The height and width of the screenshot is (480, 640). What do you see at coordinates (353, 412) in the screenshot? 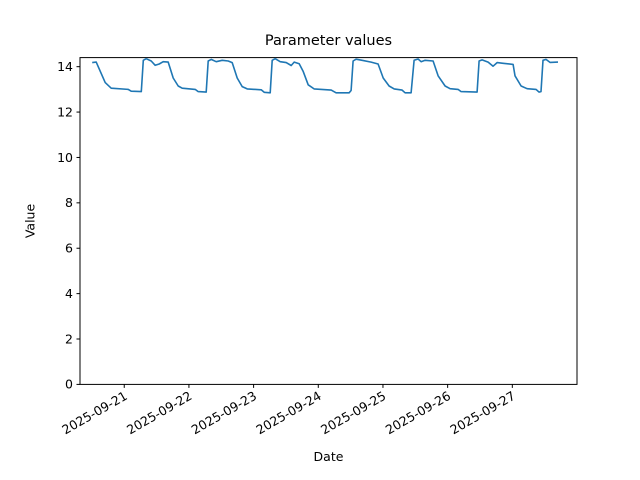
I see `x-tick-label: 2025-09-25` at bounding box center [353, 412].